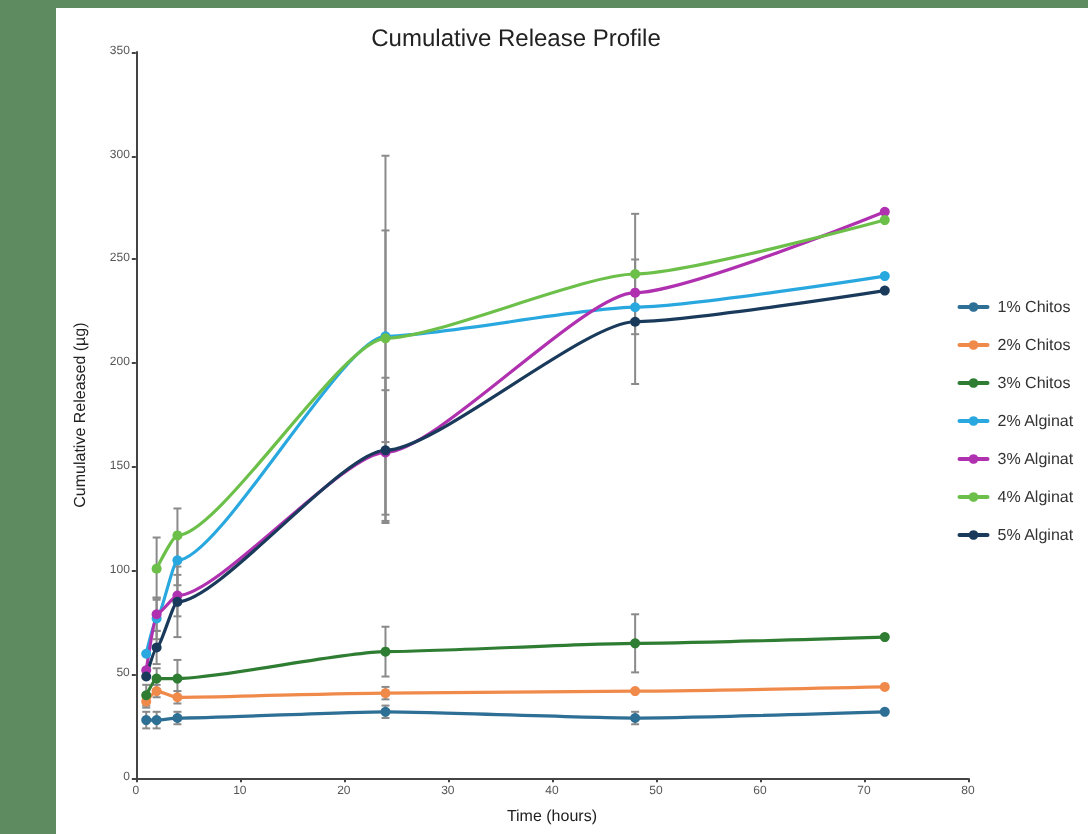 This screenshot has width=1088, height=834. What do you see at coordinates (80, 414) in the screenshot?
I see `y-axis-title: Cumulative Released (µg)` at bounding box center [80, 414].